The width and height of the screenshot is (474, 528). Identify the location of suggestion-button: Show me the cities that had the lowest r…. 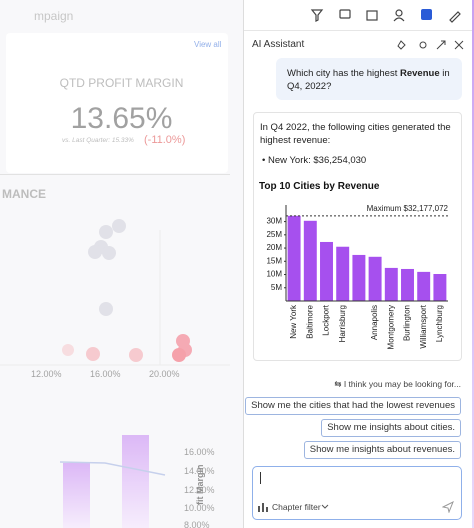
(353, 406).